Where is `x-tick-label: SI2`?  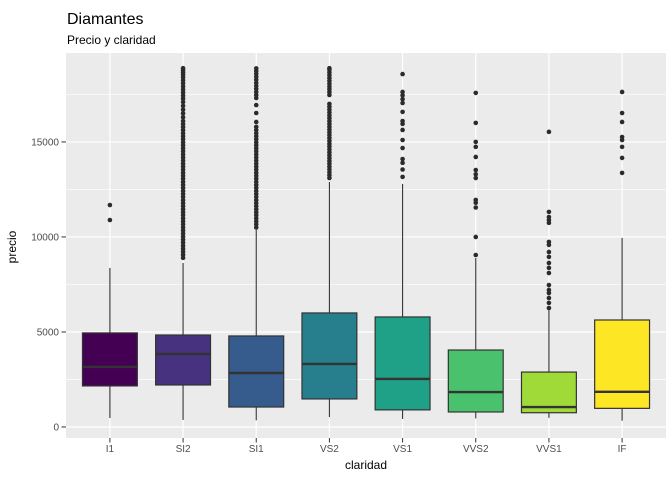
x-tick-label: SI2 is located at coordinates (183, 449).